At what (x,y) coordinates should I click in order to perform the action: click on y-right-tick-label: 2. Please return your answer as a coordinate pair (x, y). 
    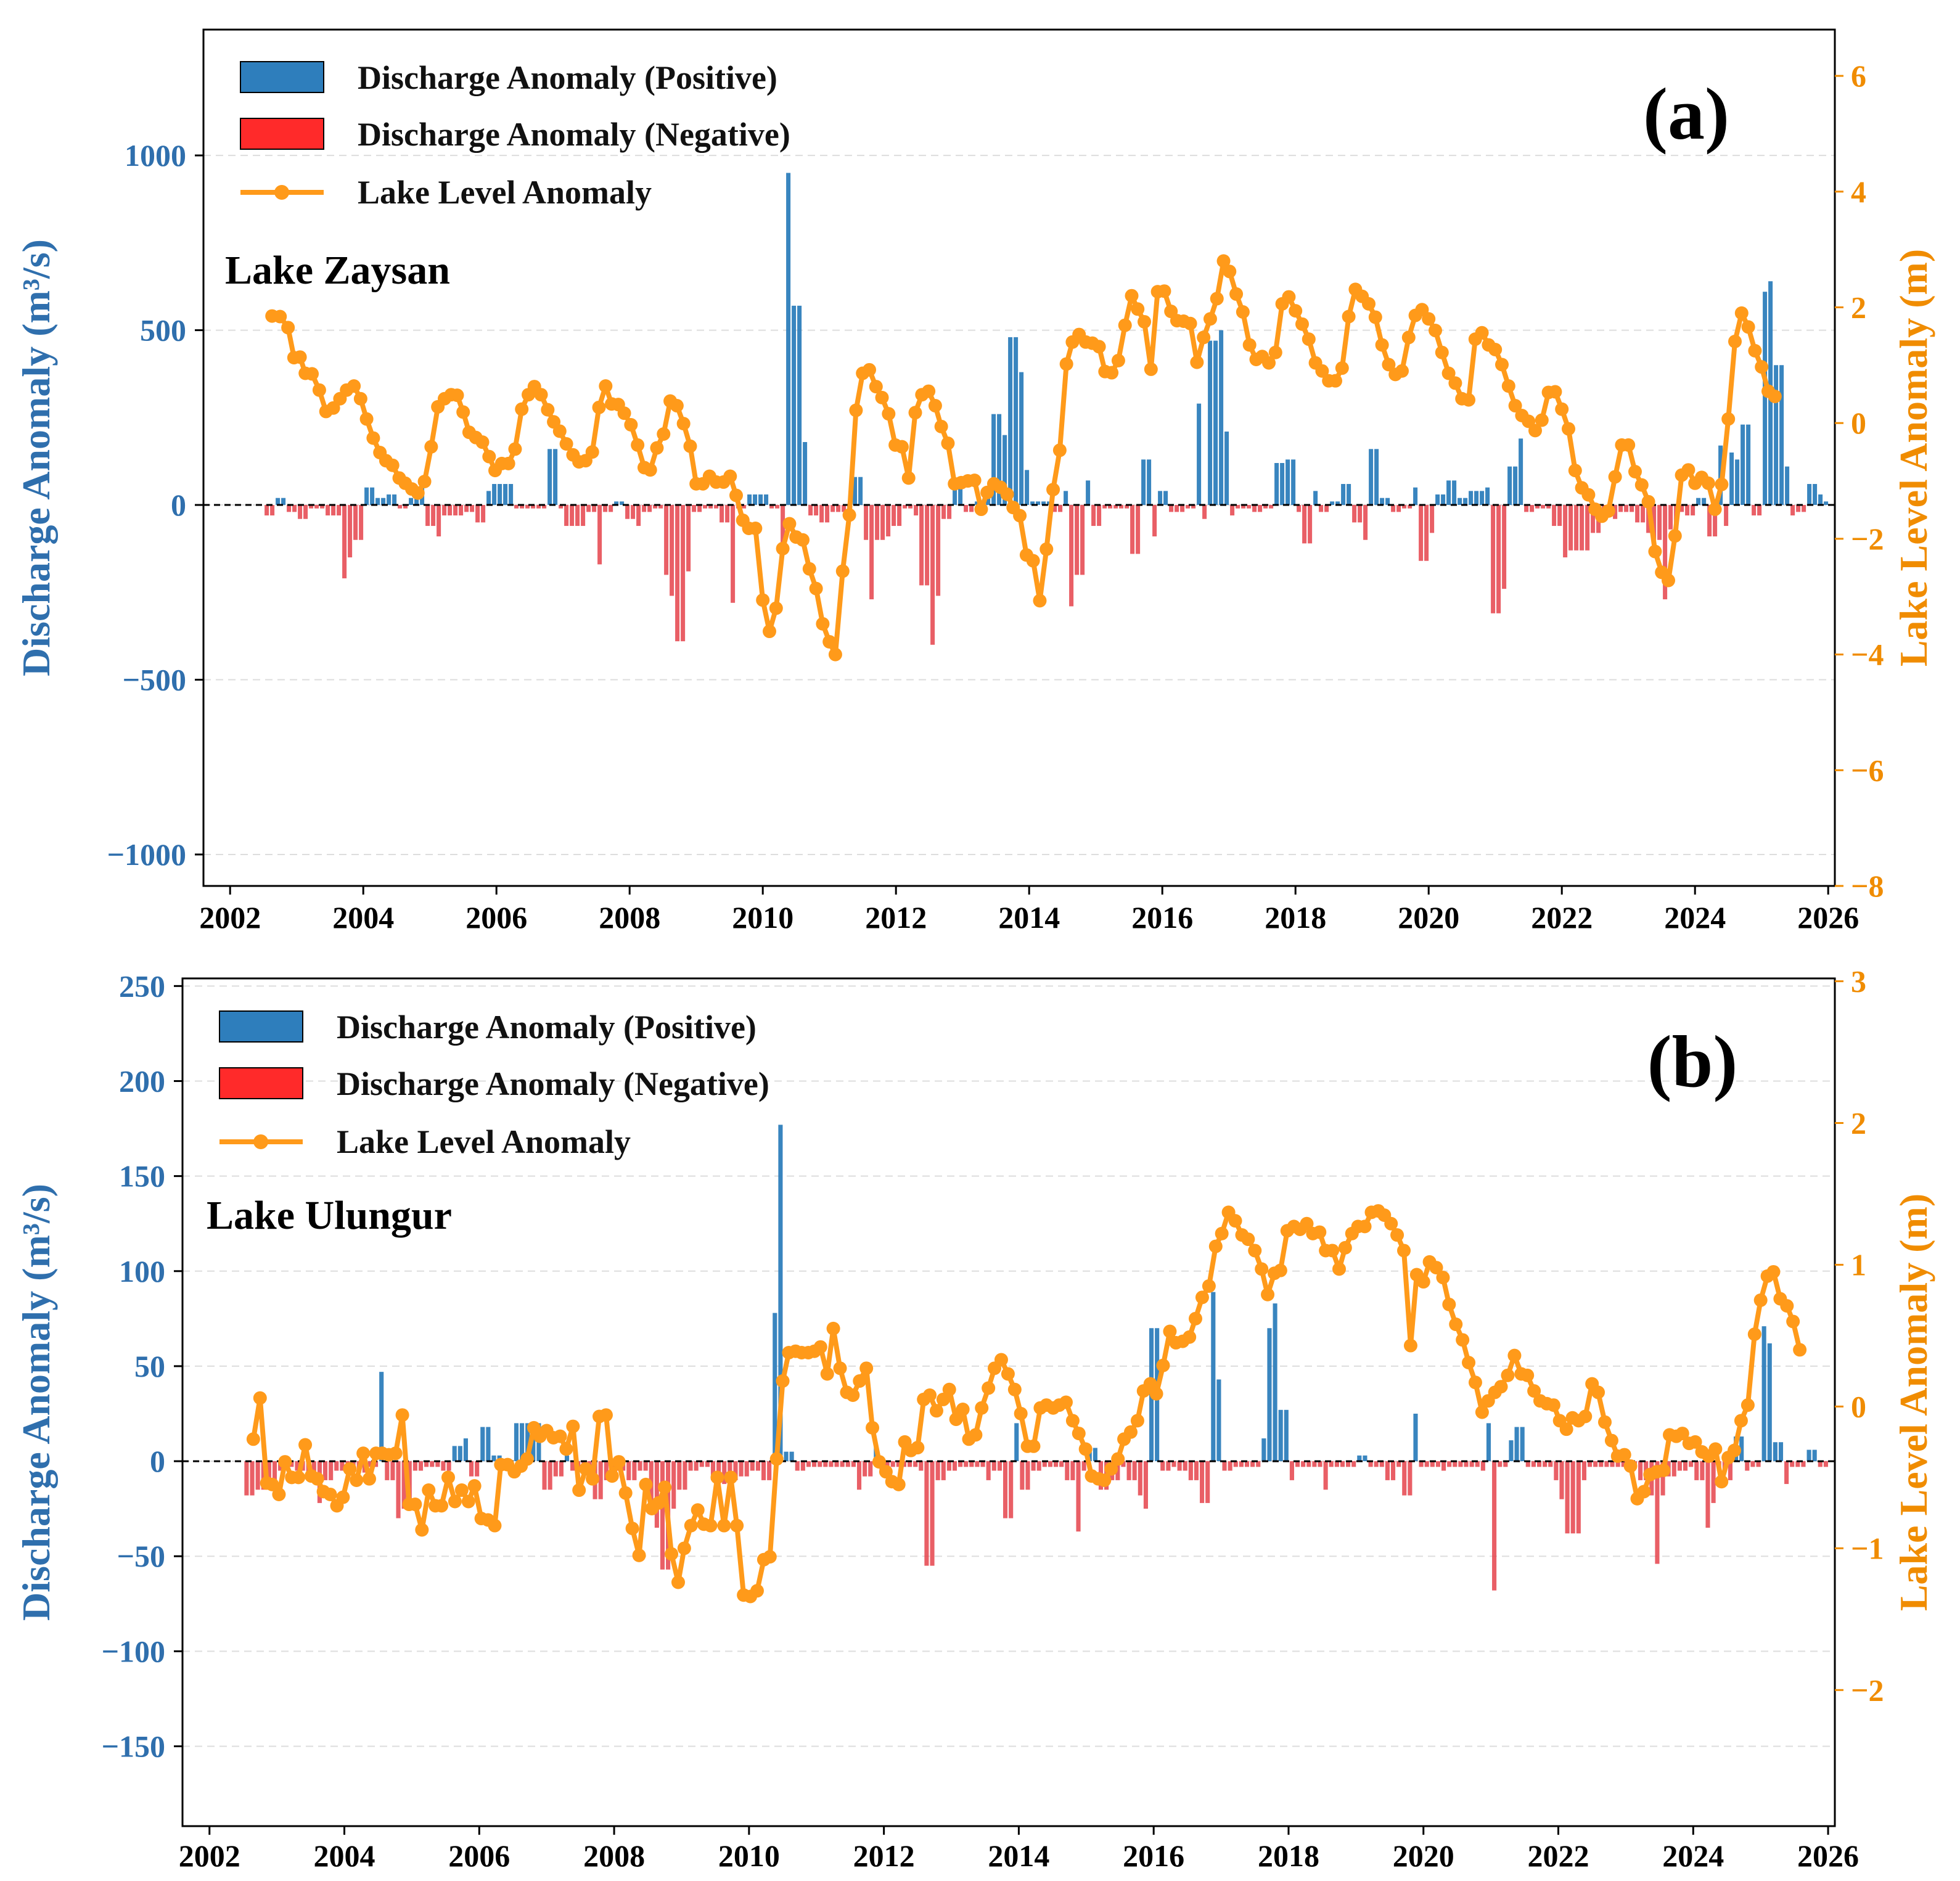
    Looking at the image, I should click on (1858, 307).